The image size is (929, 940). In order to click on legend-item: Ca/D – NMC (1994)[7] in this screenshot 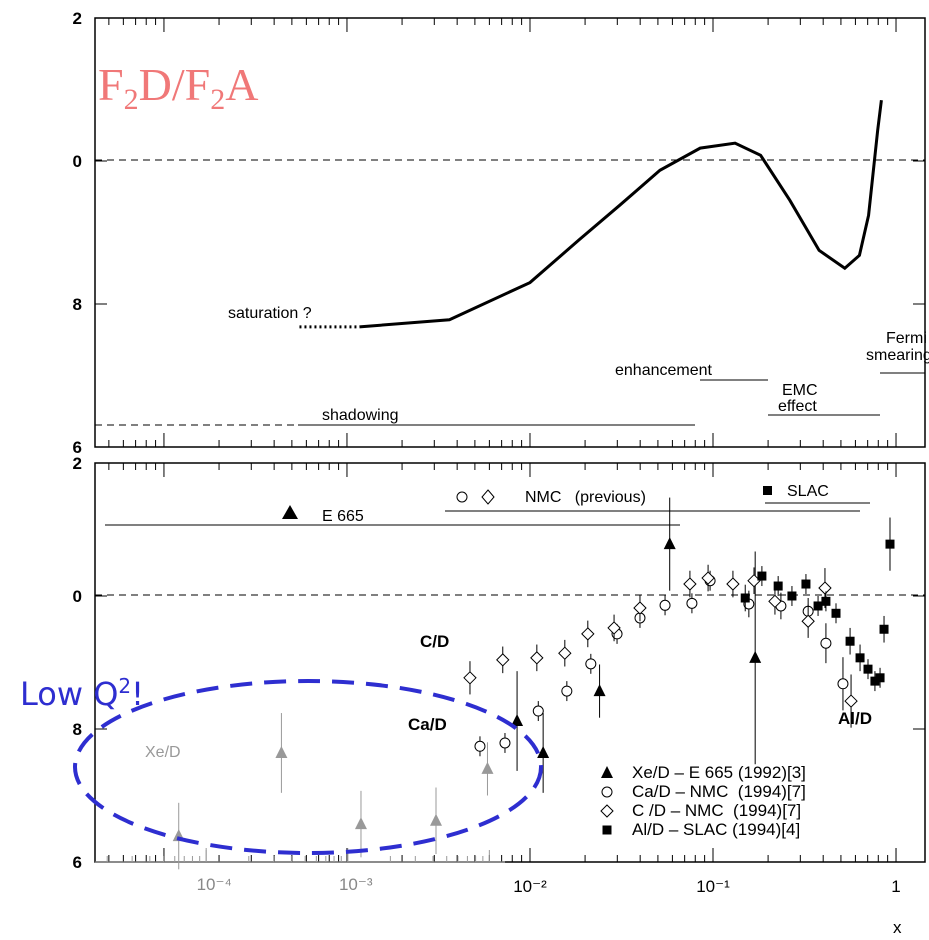, I will do `click(703, 791)`.